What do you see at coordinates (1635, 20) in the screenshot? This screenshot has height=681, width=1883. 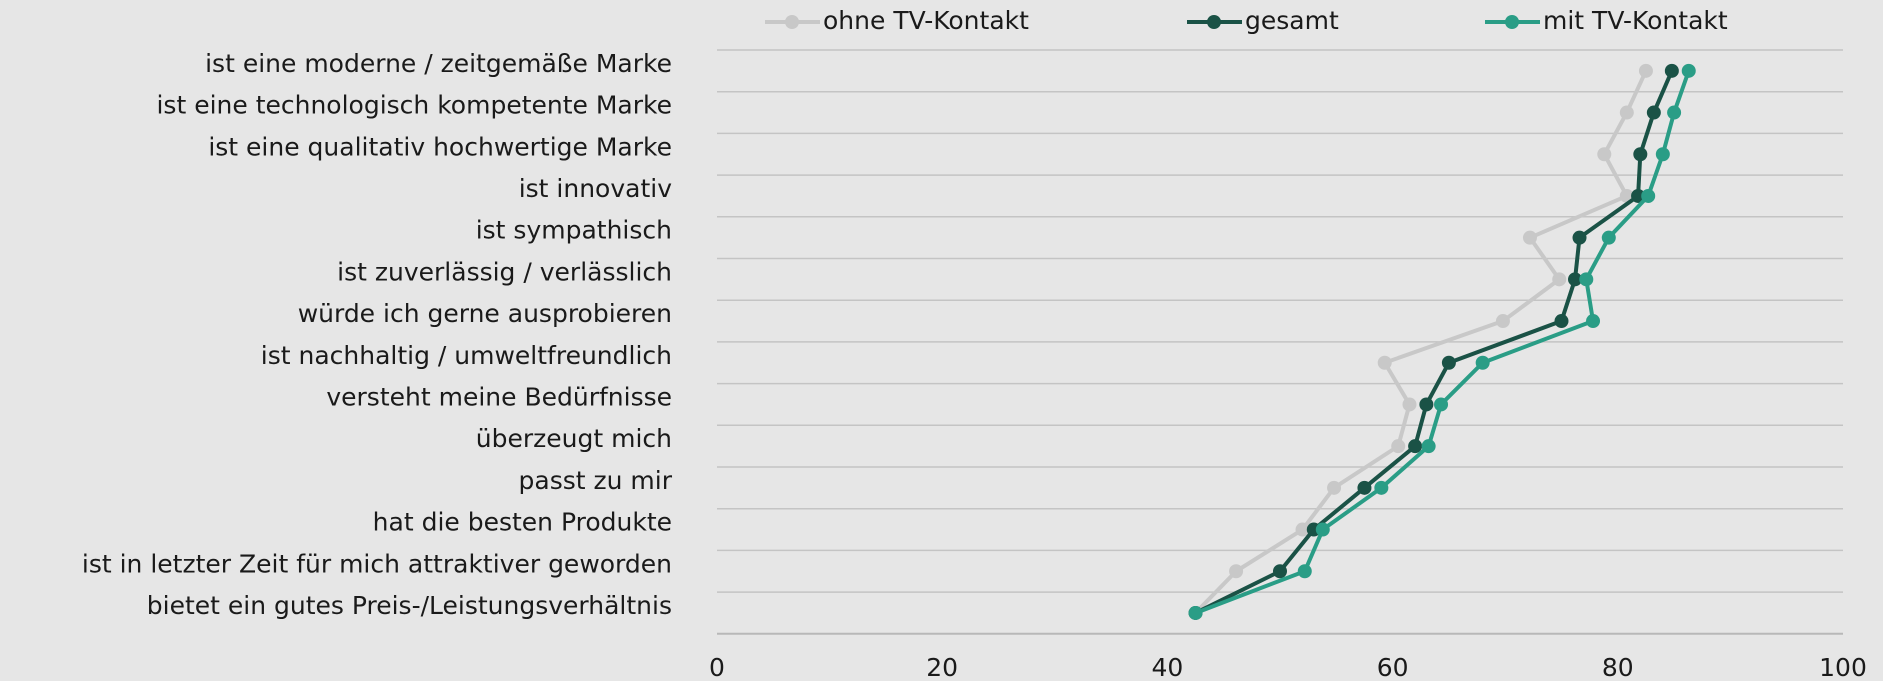 I see `legend-label: mit TV-Kontakt` at bounding box center [1635, 20].